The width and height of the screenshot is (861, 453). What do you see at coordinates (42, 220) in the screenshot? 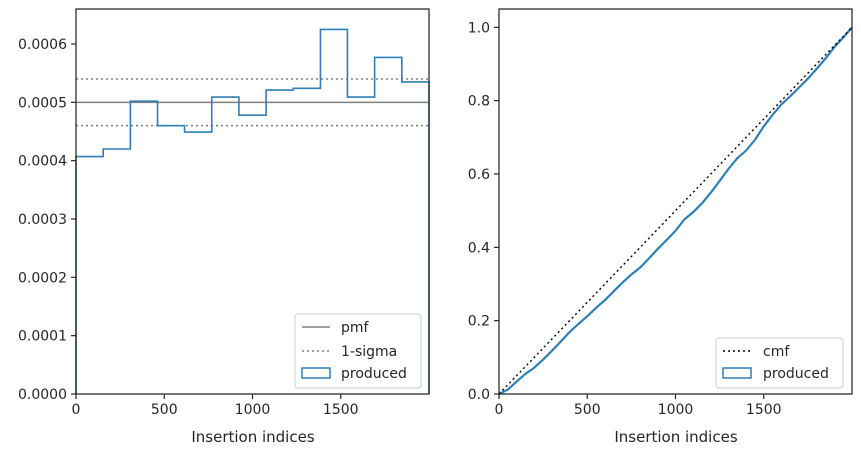
I see `pmf-y-tick-label: 0.0003` at bounding box center [42, 220].